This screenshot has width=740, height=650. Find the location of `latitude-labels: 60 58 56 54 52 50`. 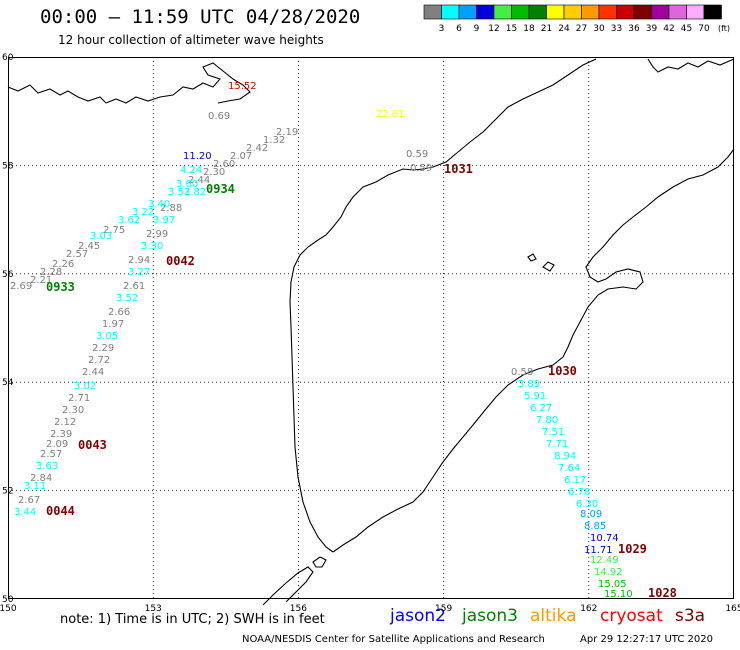

latitude-labels: 60 58 56 54 52 50 is located at coordinates (8, 329).